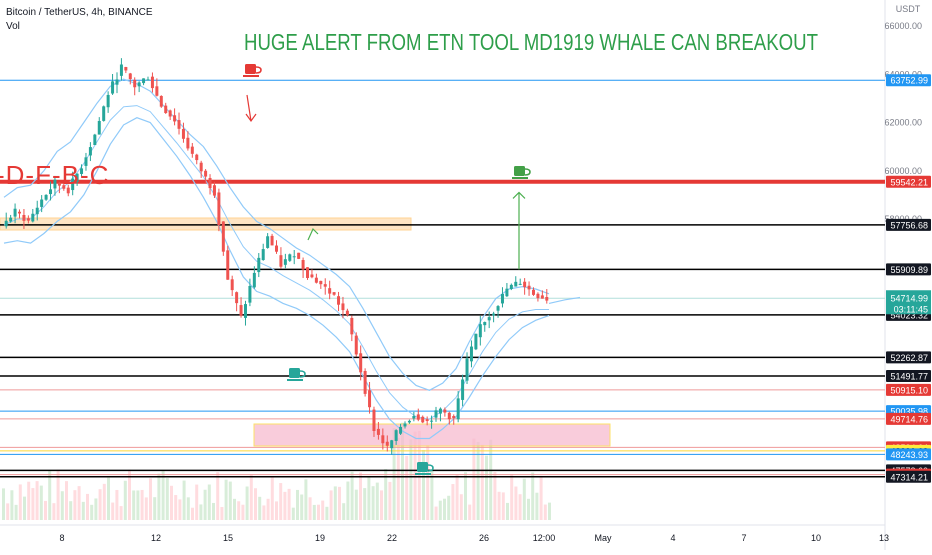 This screenshot has width=932, height=555. Describe the element at coordinates (521, 172) in the screenshot. I see `coffee-marker-green-icon` at that location.